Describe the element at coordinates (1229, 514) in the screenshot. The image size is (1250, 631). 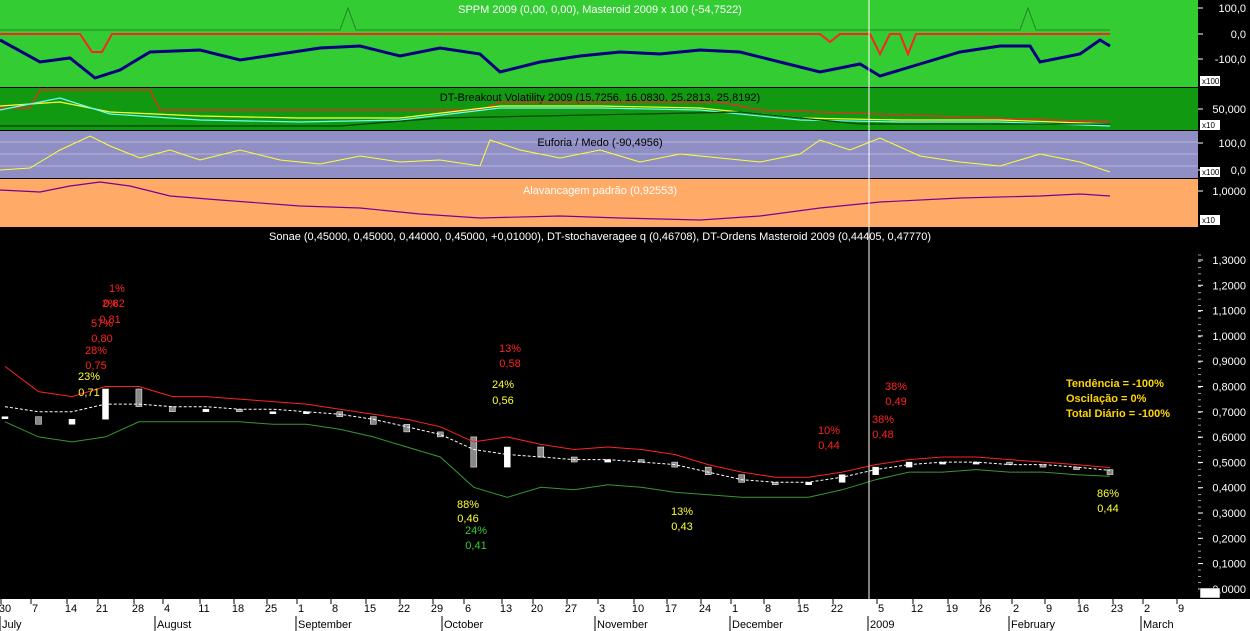
I see `axis-tick-label: 0,3000` at that location.